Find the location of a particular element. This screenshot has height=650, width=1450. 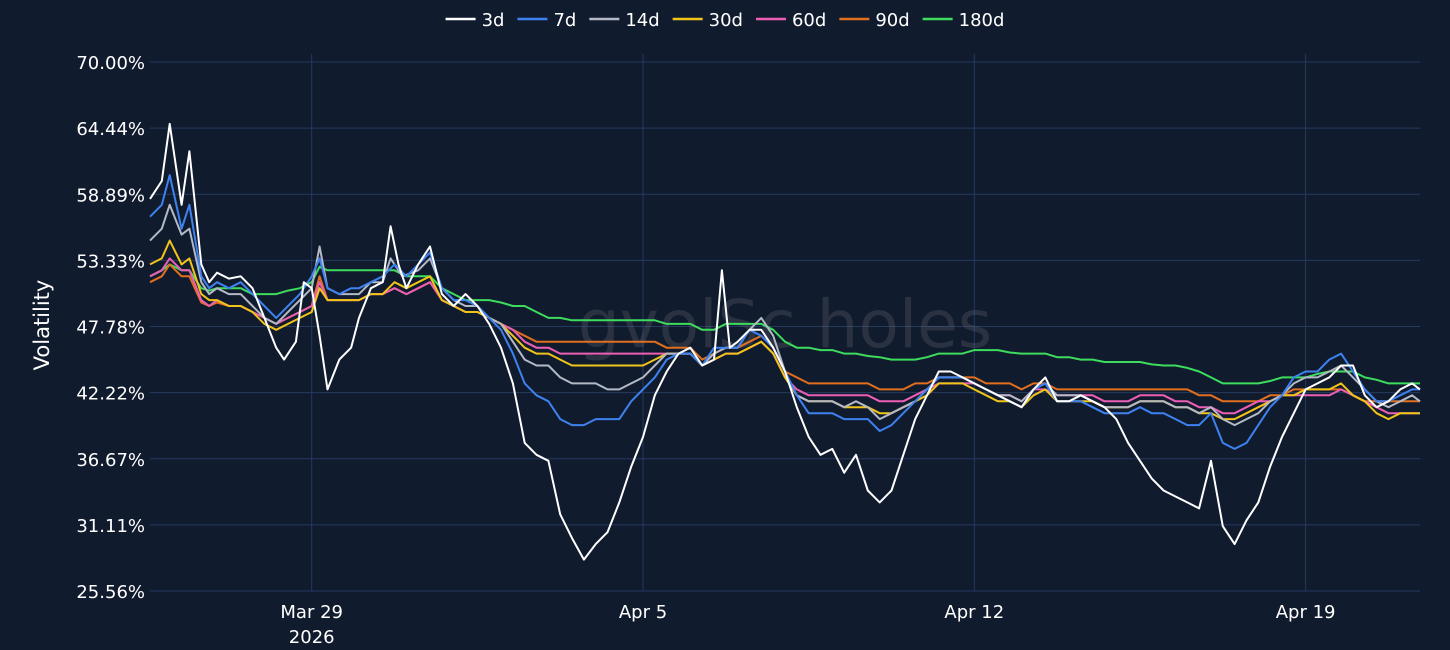

legend-label: 180d is located at coordinates (982, 20).